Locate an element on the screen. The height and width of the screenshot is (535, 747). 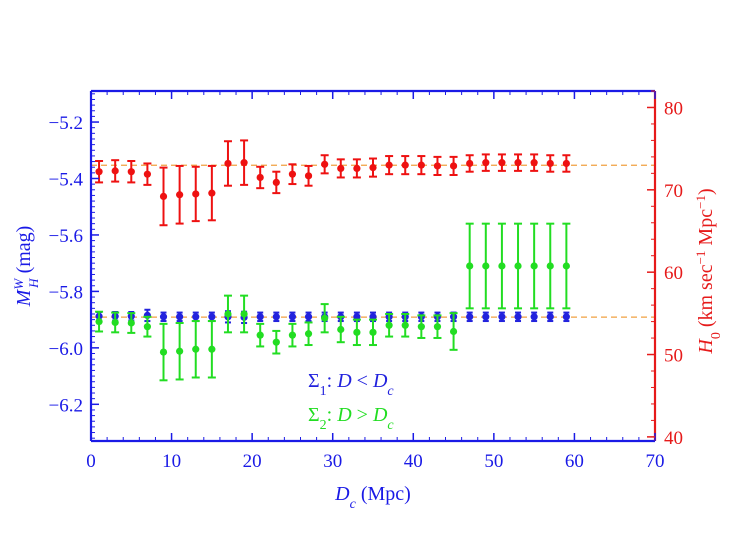
legend-sigma2-symbol: Σ is located at coordinates (314, 415).